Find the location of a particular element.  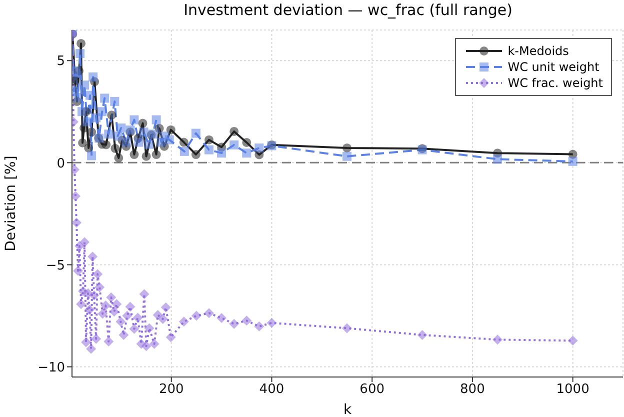

legend-label: WC frac. weight is located at coordinates (555, 83).